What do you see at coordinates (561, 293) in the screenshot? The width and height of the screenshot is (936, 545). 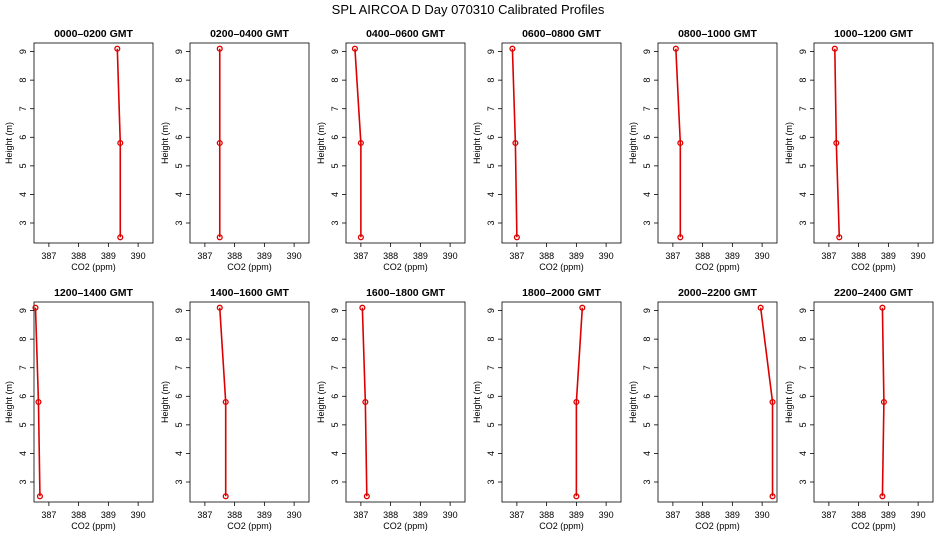 I see `panel-title: 1800–2000 GMT` at bounding box center [561, 293].